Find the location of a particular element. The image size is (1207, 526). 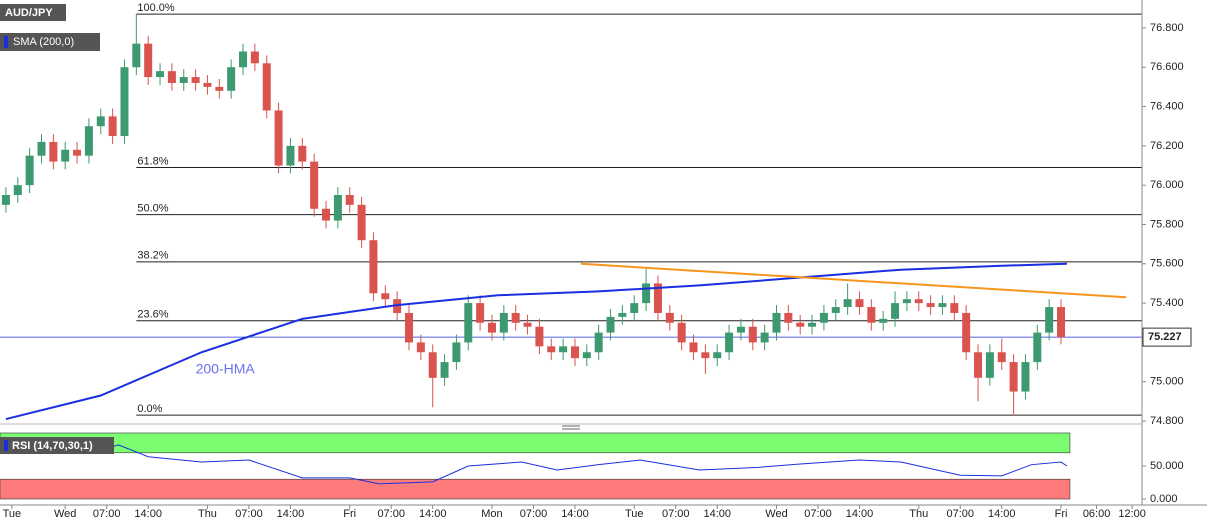

pane-handle is located at coordinates (571, 427).